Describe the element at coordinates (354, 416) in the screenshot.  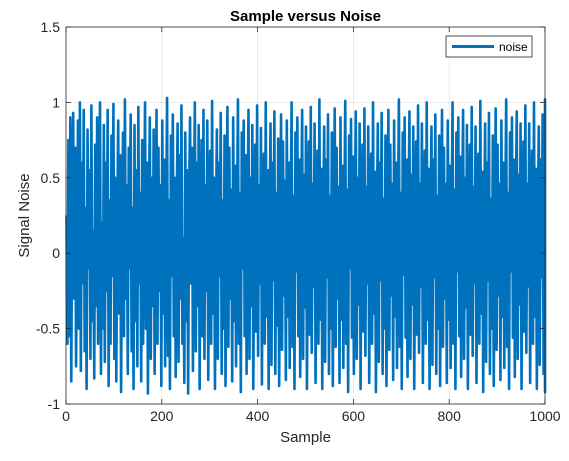
I see `x-tick-label: 600` at that location.